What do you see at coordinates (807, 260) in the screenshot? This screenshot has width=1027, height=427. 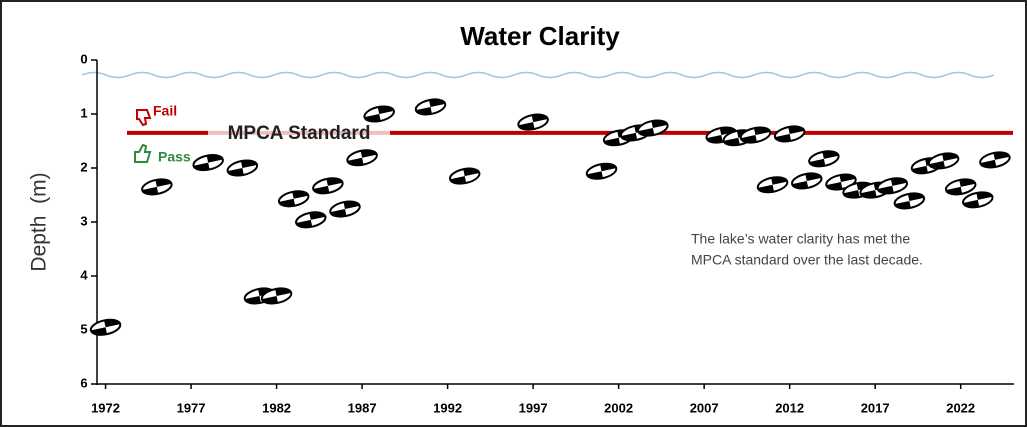 I see `note-line: MPCA standard over the last decade.` at bounding box center [807, 260].